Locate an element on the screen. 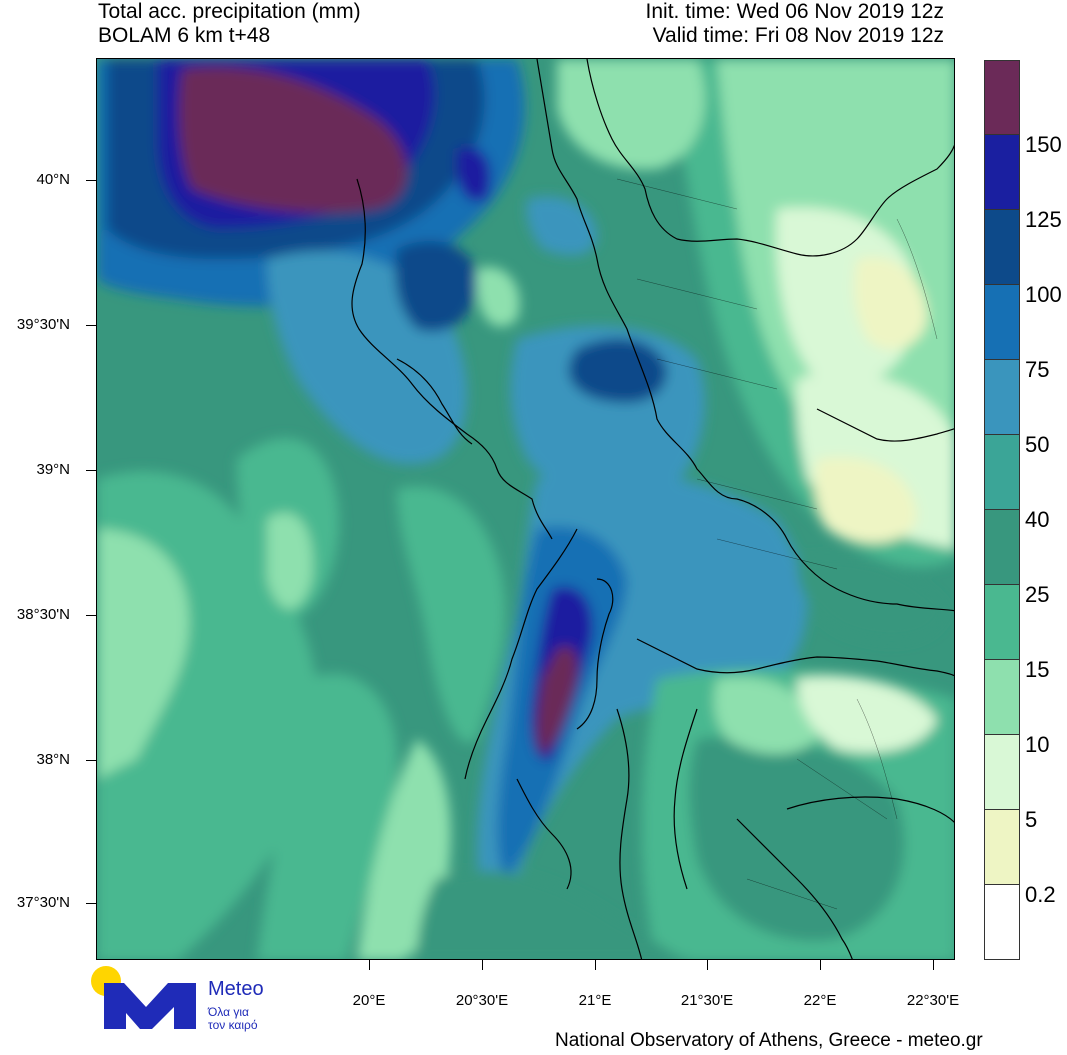 The image size is (1067, 1055). lat-label: 38°30'N is located at coordinates (43, 614).